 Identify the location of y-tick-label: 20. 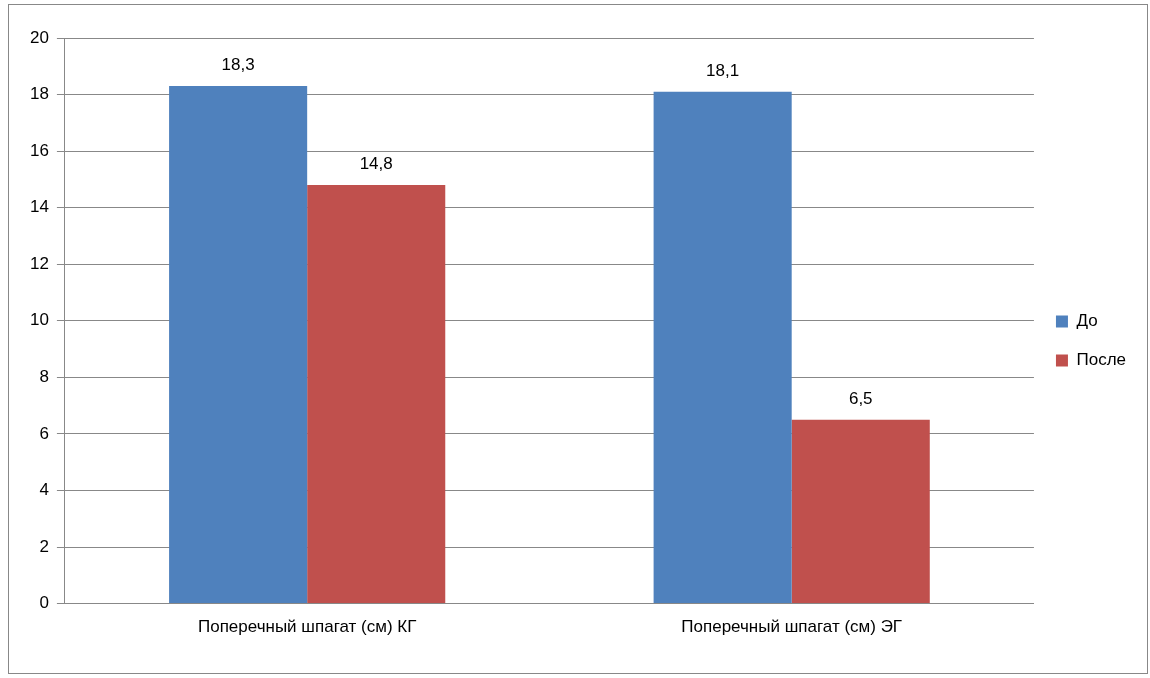
(39, 37).